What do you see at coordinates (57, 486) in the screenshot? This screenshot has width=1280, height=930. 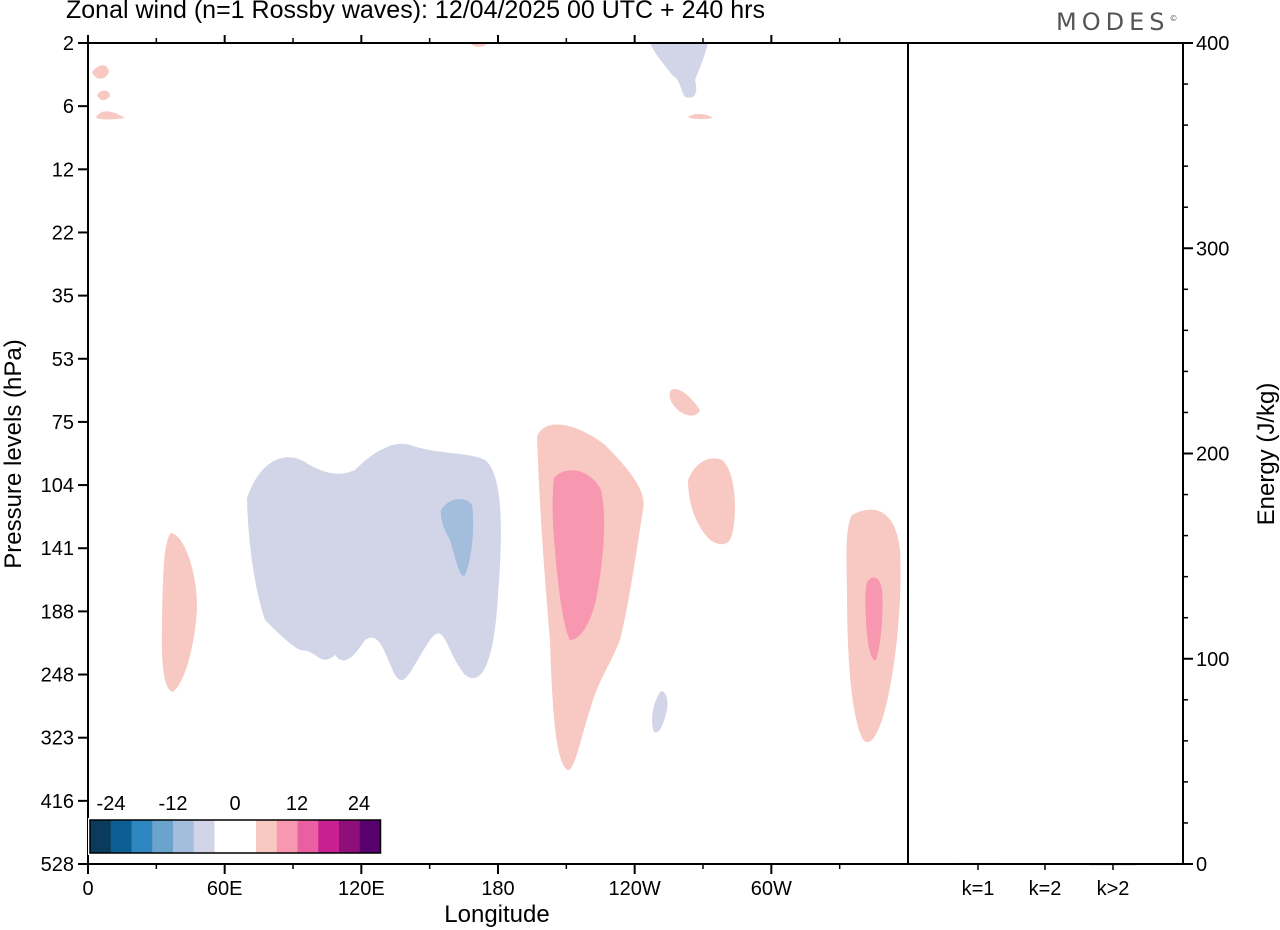 I see `y-tick-label: 104` at bounding box center [57, 486].